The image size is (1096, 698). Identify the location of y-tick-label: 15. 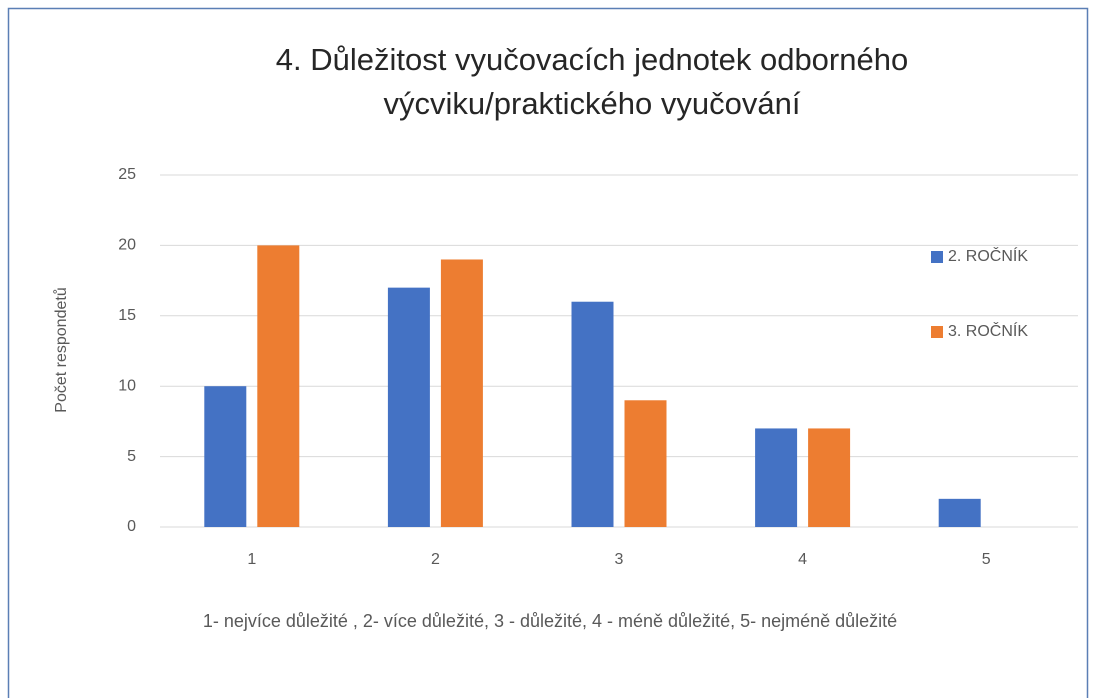
(127, 315).